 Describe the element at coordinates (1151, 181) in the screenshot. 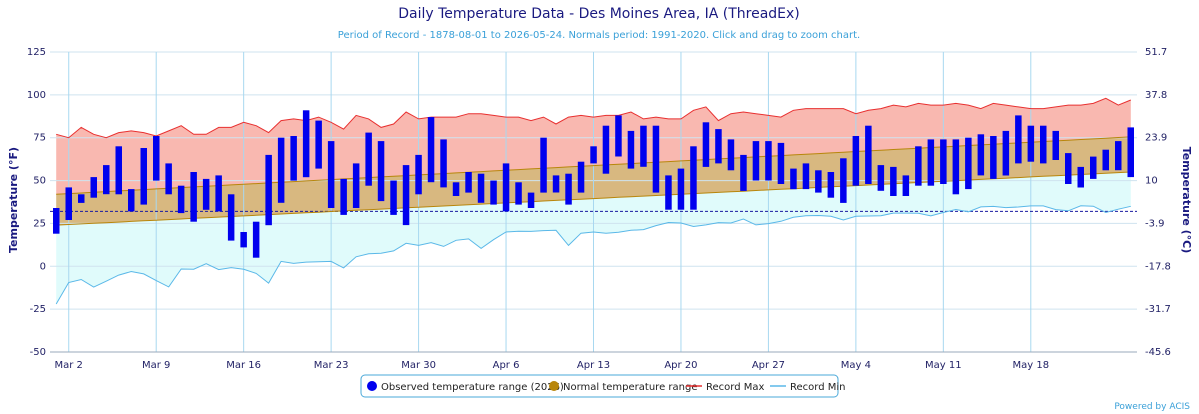

I see `y-tick-label-right: 10` at that location.